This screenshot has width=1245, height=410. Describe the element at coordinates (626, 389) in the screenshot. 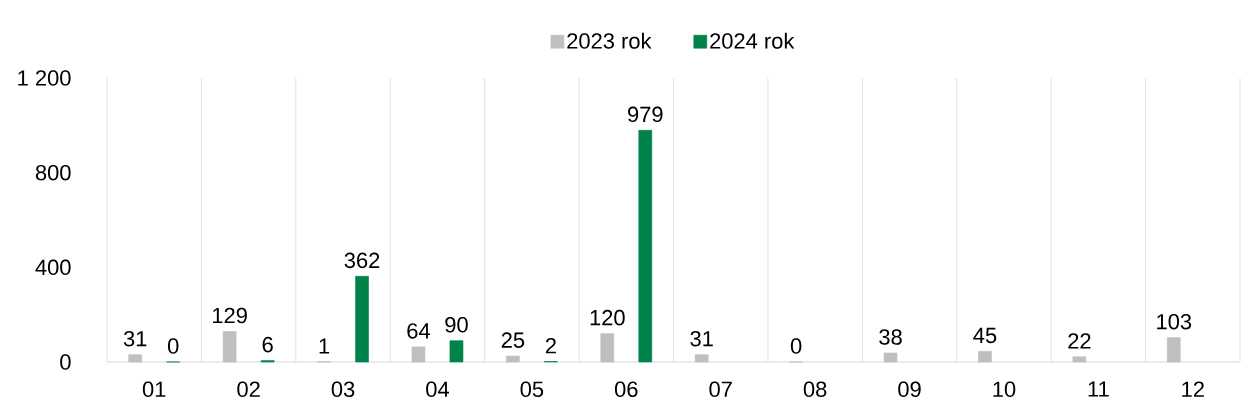

I see `x-tick-label: 06` at that location.